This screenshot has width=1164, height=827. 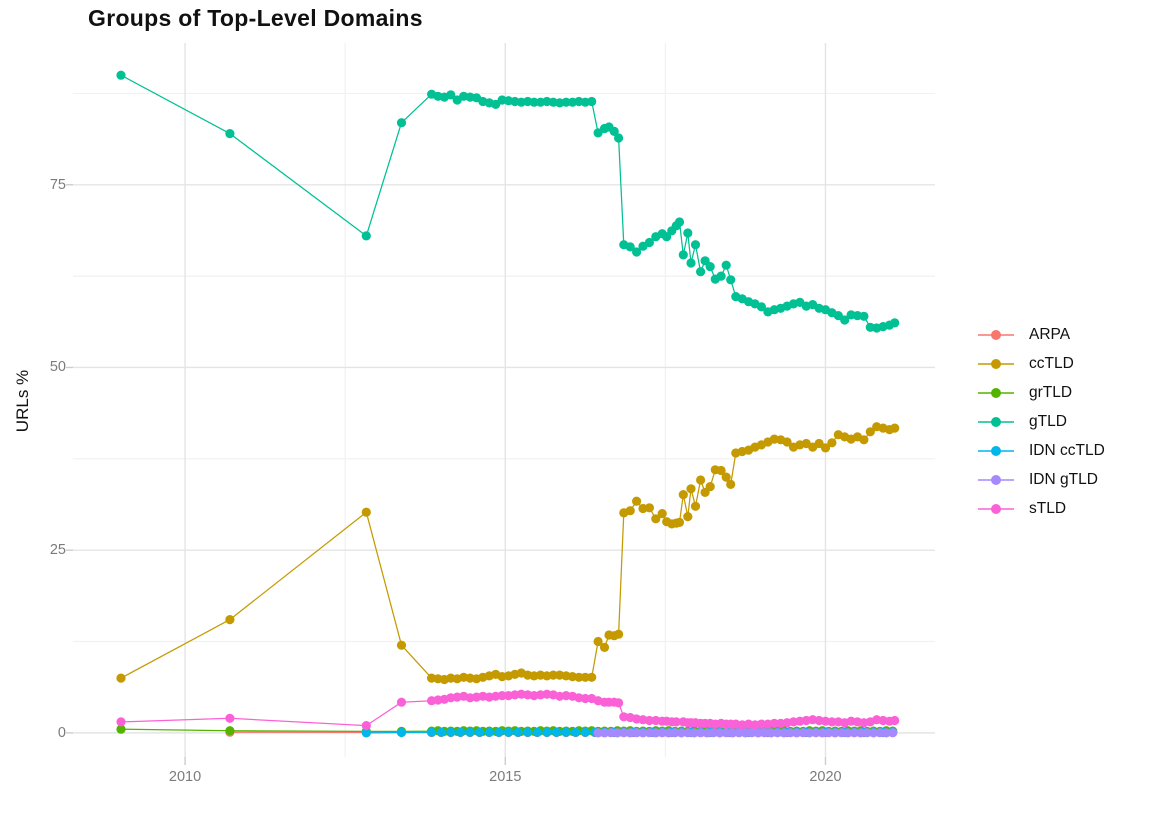 I want to click on legend-entry-grTLD: grTLD, so click(x=1040, y=392).